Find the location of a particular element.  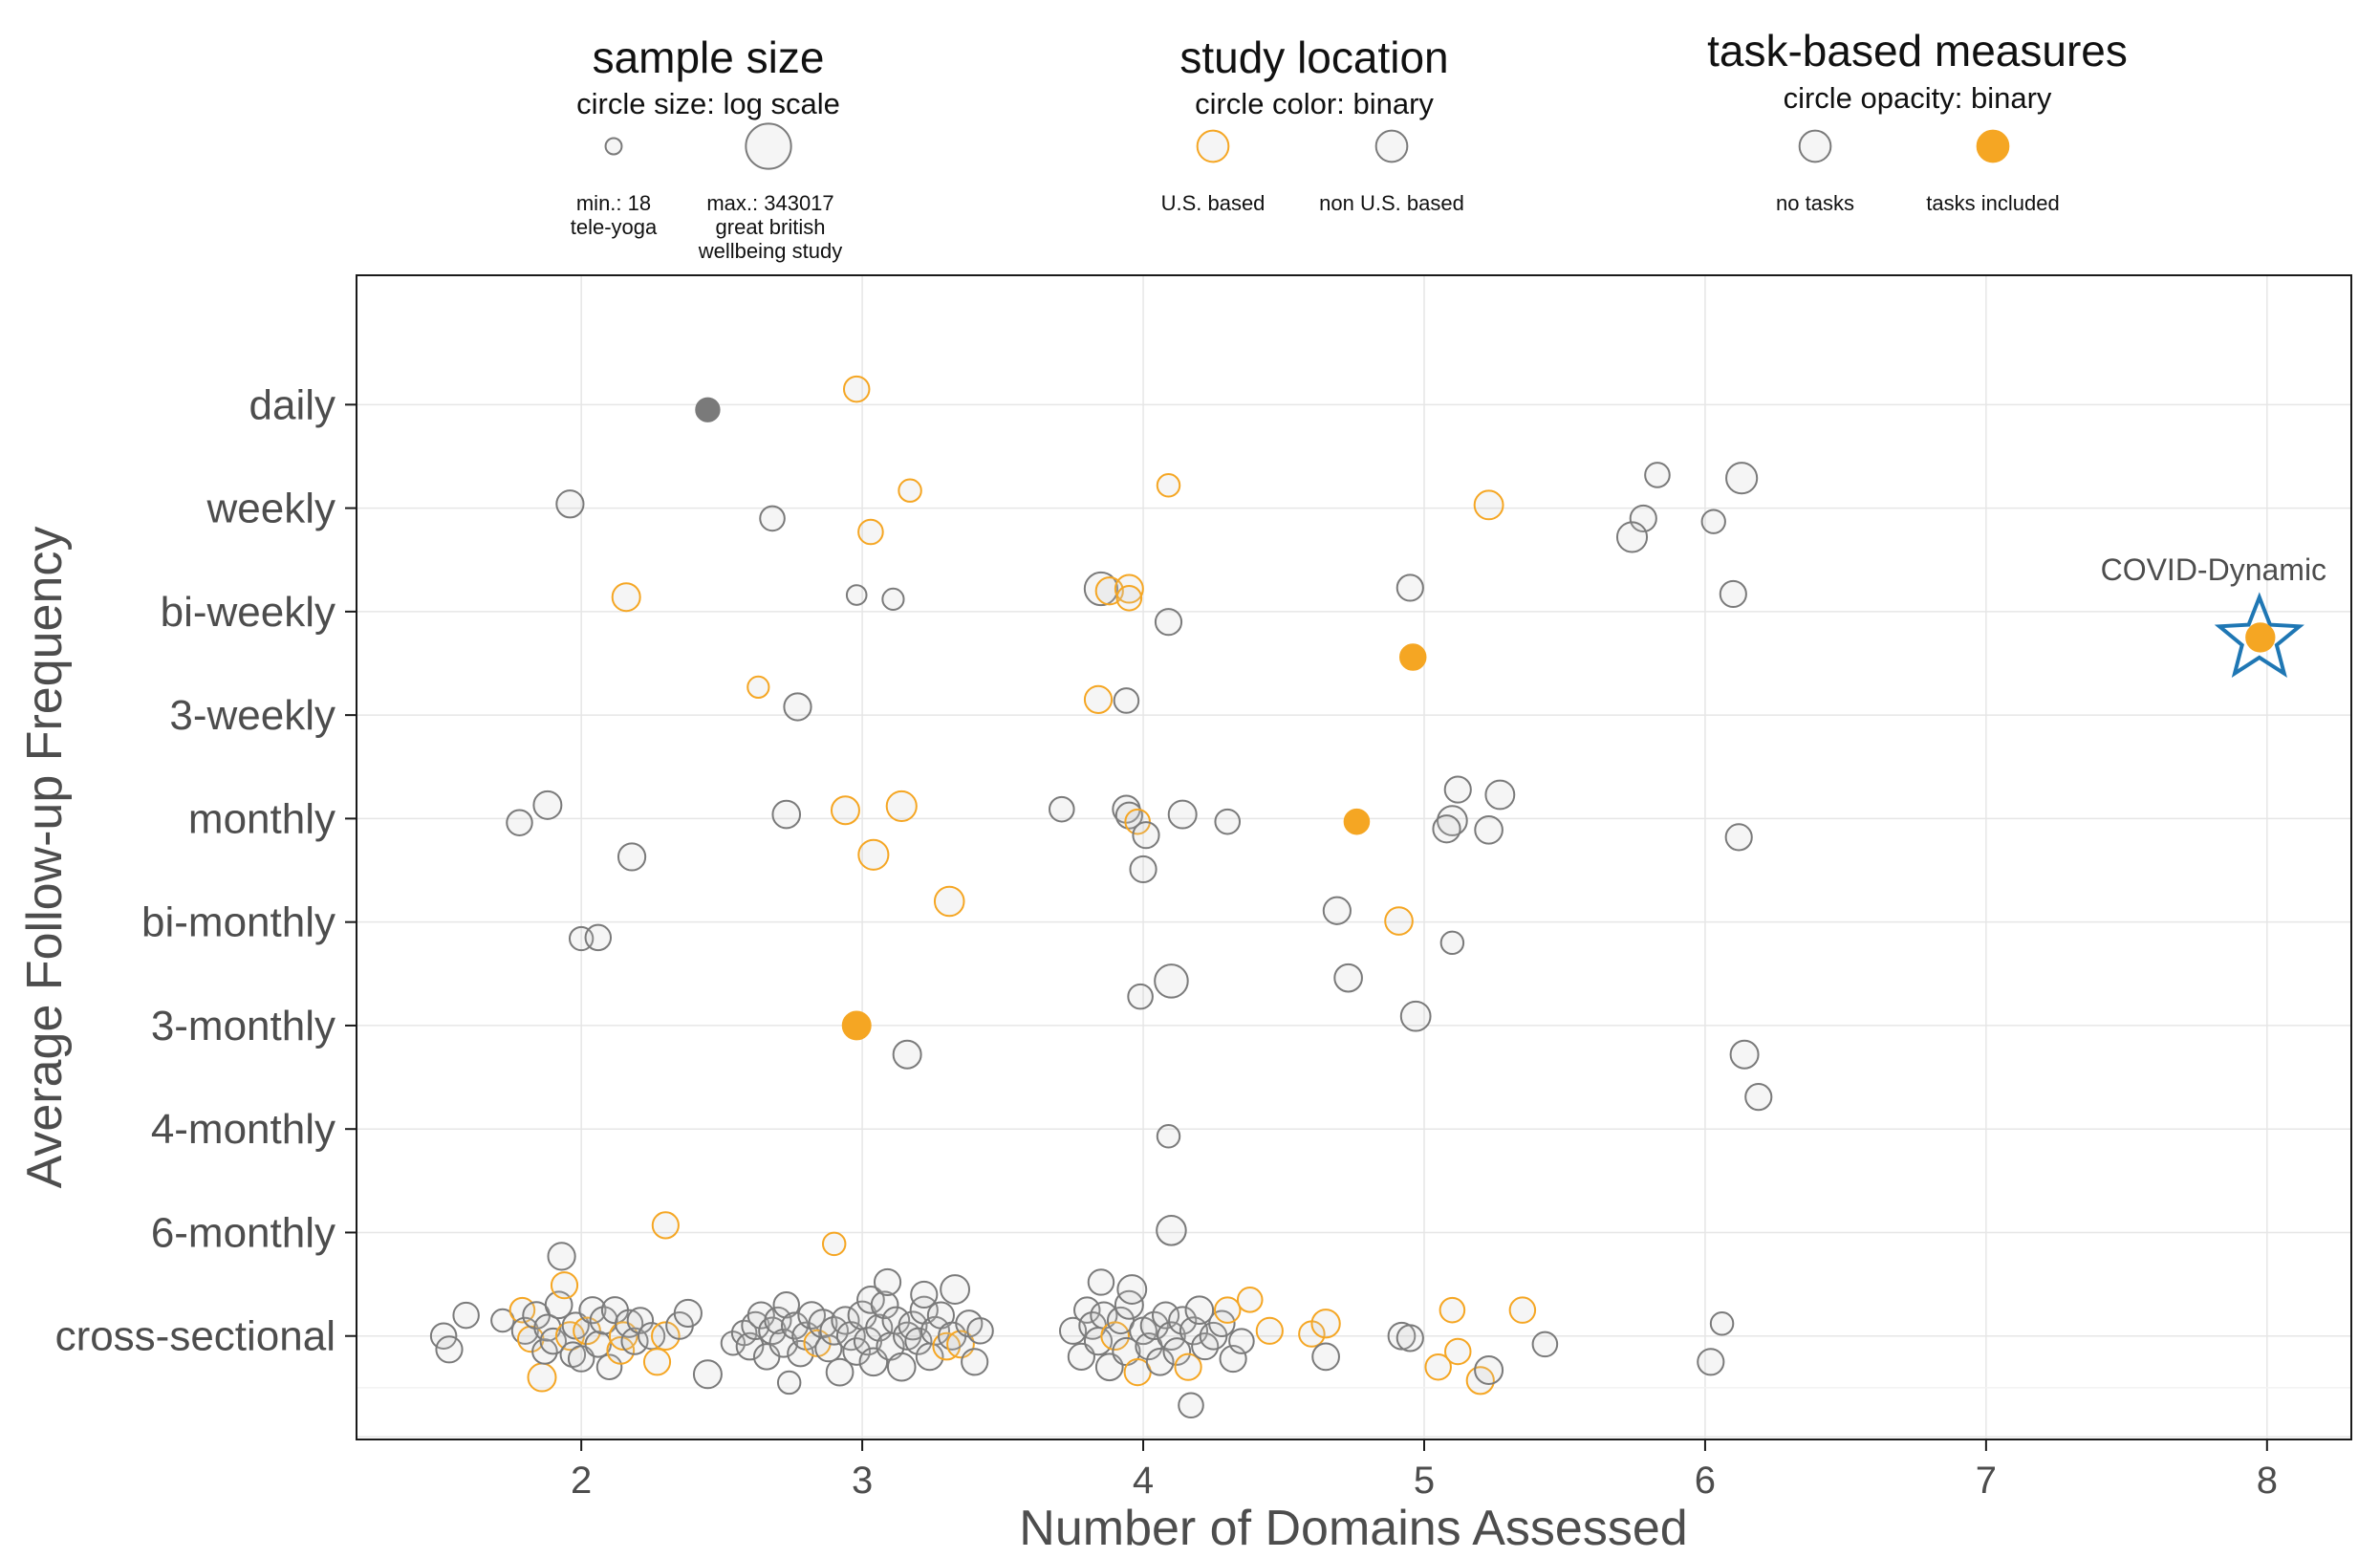

x-tick-label: 4 is located at coordinates (1143, 1481).